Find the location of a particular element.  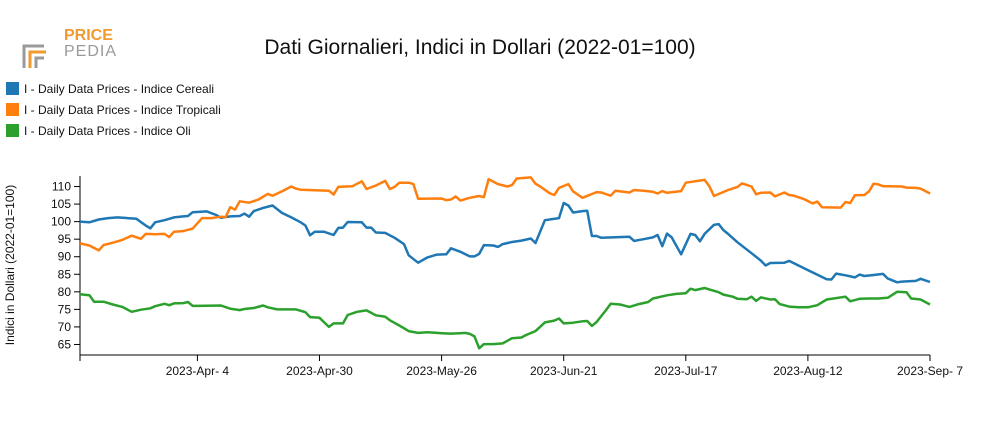

logo-bracket-outer is located at coordinates (33, 56).